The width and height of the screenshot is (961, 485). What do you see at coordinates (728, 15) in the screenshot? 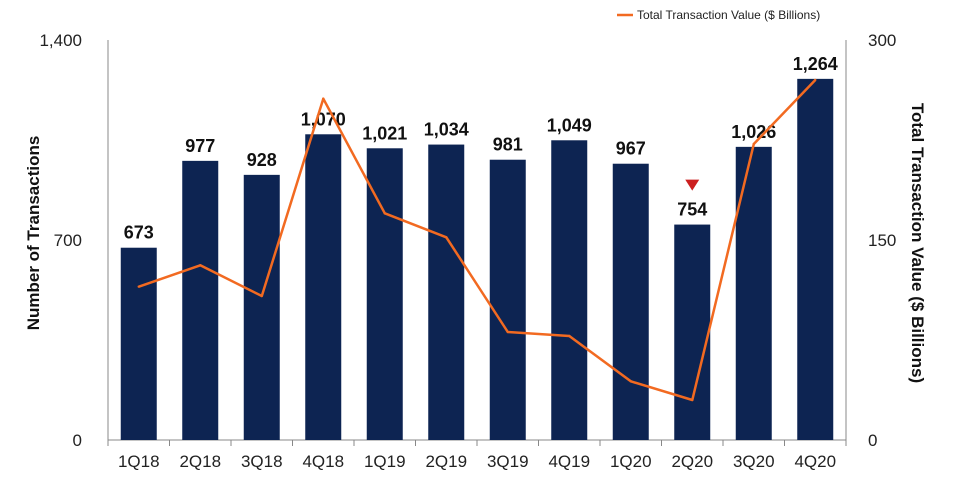
I see `legend-label: Total Transaction Value ($ Billions)` at bounding box center [728, 15].